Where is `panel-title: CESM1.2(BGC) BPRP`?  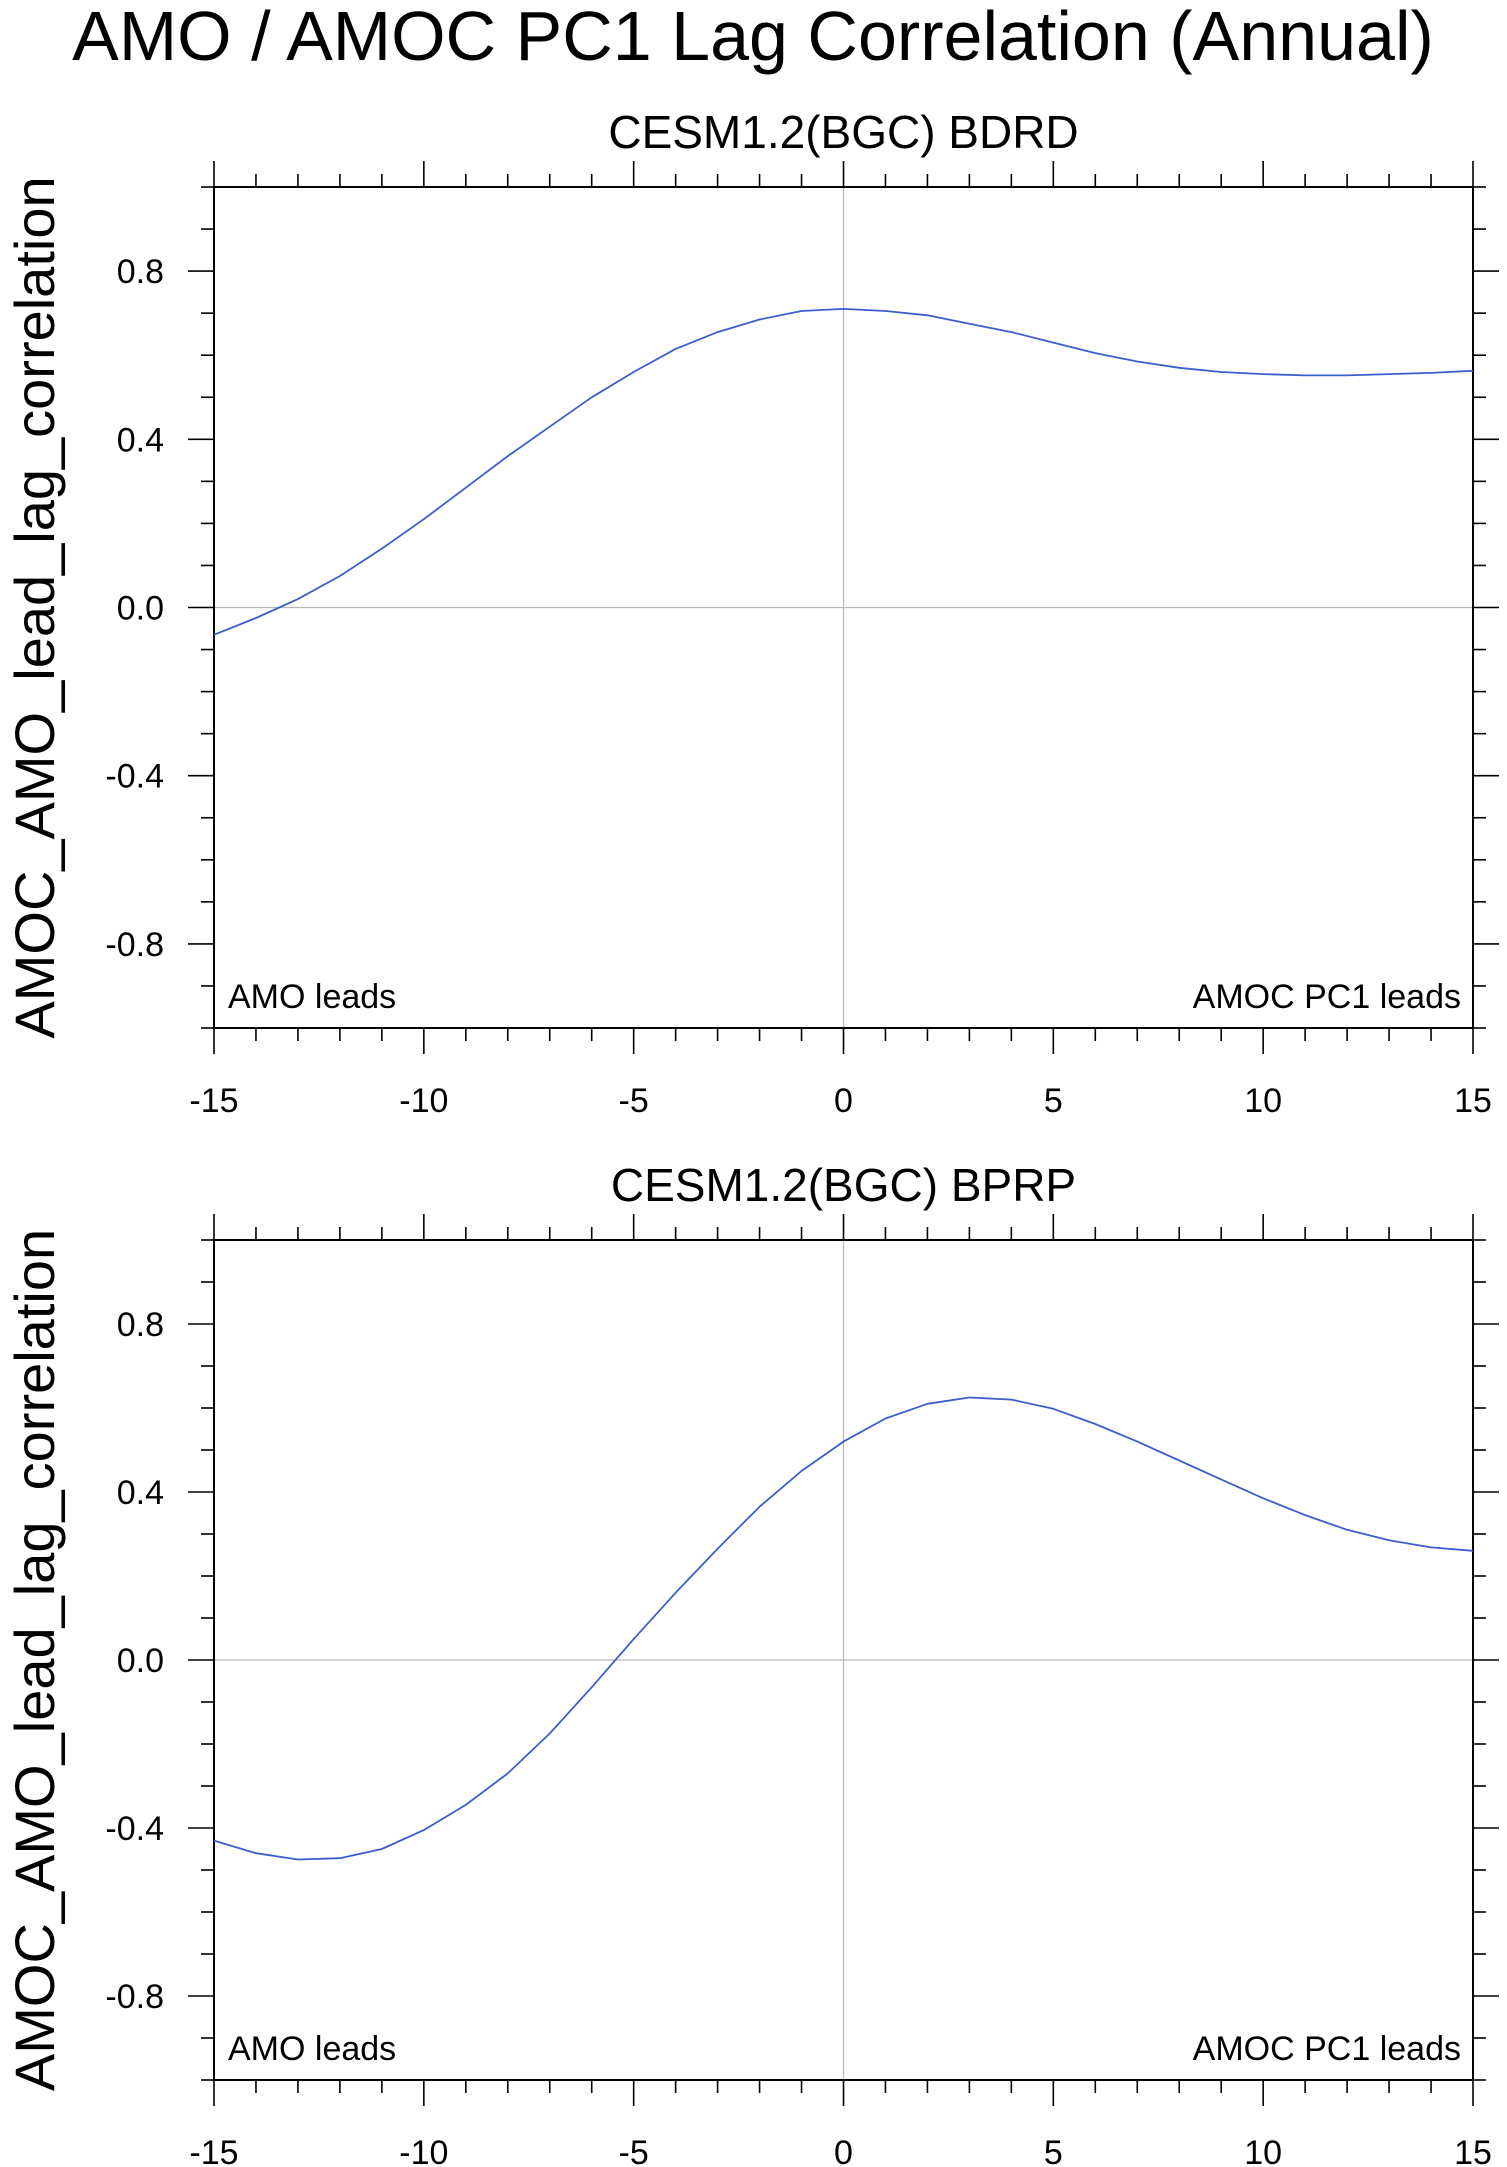 panel-title: CESM1.2(BGC) BPRP is located at coordinates (843, 1185).